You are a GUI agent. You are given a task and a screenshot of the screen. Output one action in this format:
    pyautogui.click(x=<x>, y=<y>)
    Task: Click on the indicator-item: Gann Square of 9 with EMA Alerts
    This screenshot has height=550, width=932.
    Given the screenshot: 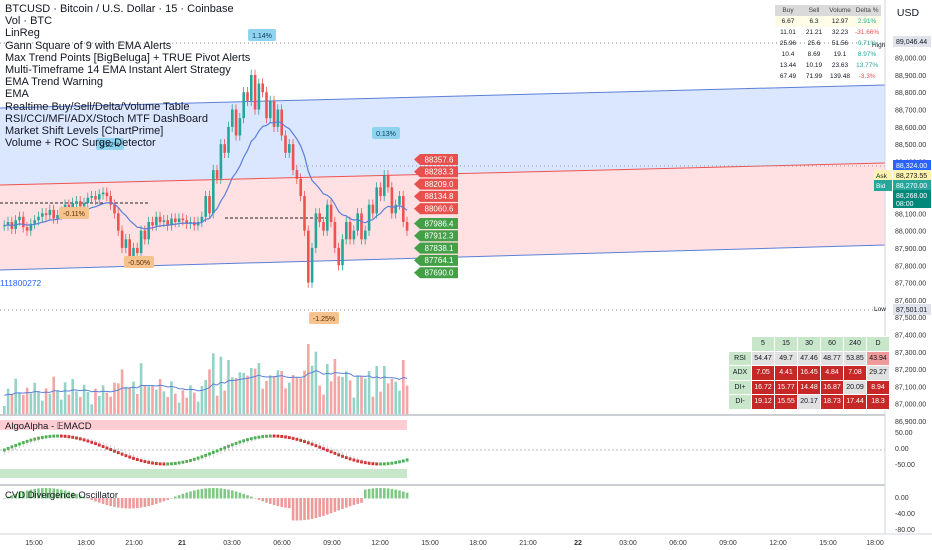 What is the action you would take?
    pyautogui.click(x=88, y=45)
    